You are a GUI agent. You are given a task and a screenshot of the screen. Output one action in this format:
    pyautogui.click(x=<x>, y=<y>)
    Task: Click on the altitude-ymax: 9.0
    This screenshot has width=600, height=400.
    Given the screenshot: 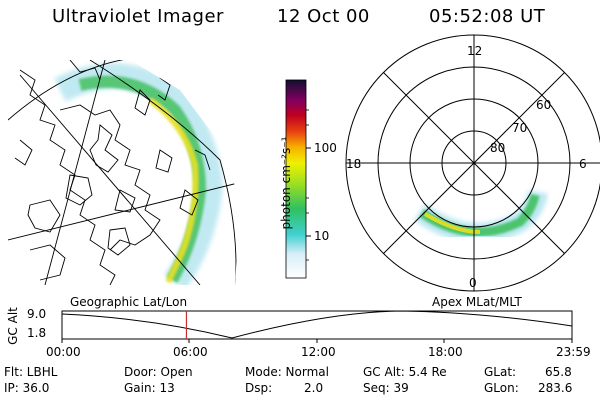 What is the action you would take?
    pyautogui.click(x=37, y=314)
    